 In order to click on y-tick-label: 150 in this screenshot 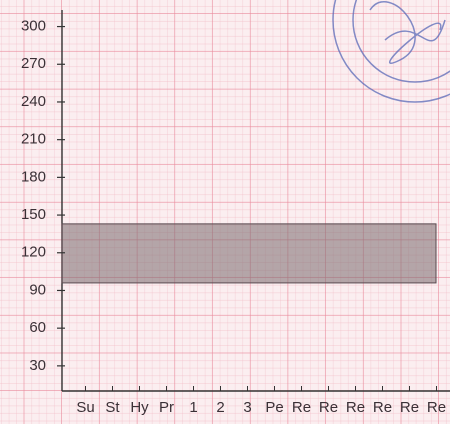, I will do `click(33, 214)`.